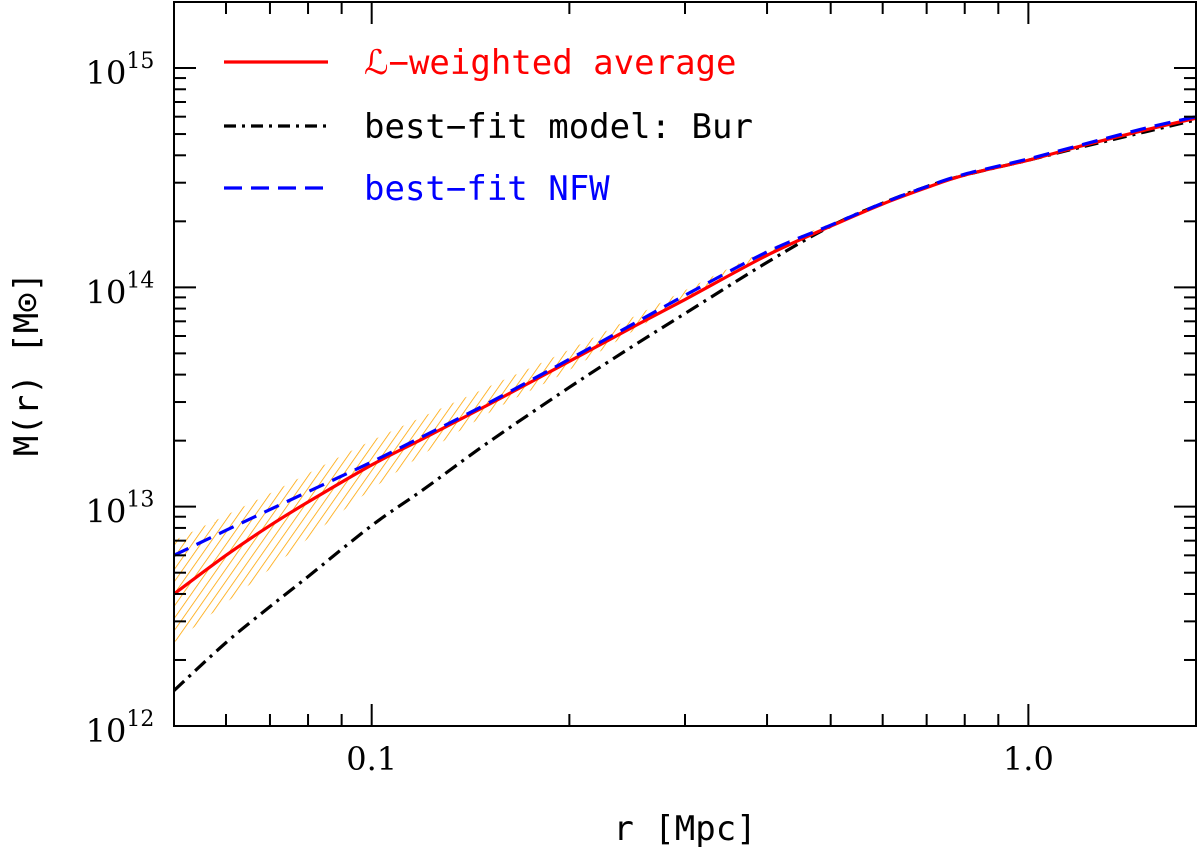 The image size is (1200, 853). What do you see at coordinates (120, 70) in the screenshot?
I see `y-tick-label: 1015` at bounding box center [120, 70].